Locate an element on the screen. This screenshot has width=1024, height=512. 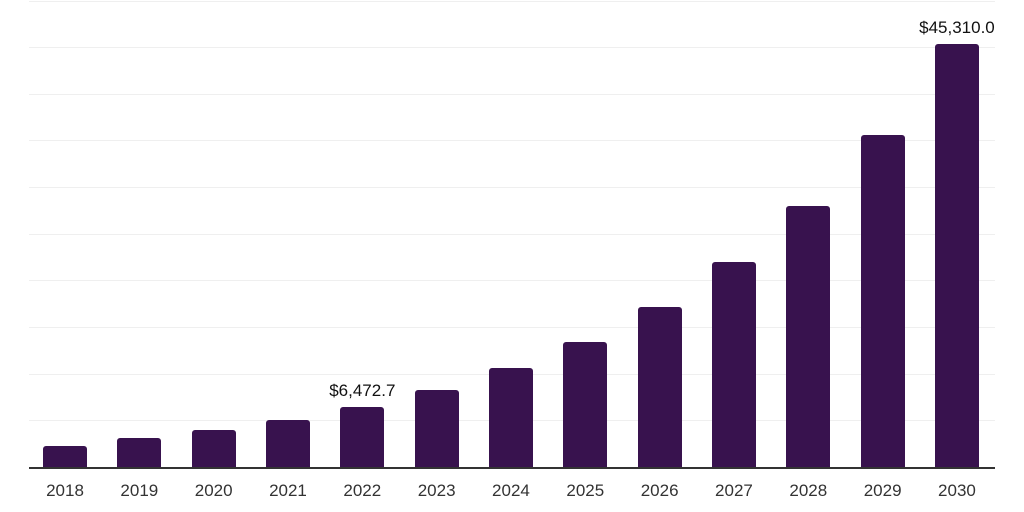
x-tick-label-2026: 2026 is located at coordinates (659, 490).